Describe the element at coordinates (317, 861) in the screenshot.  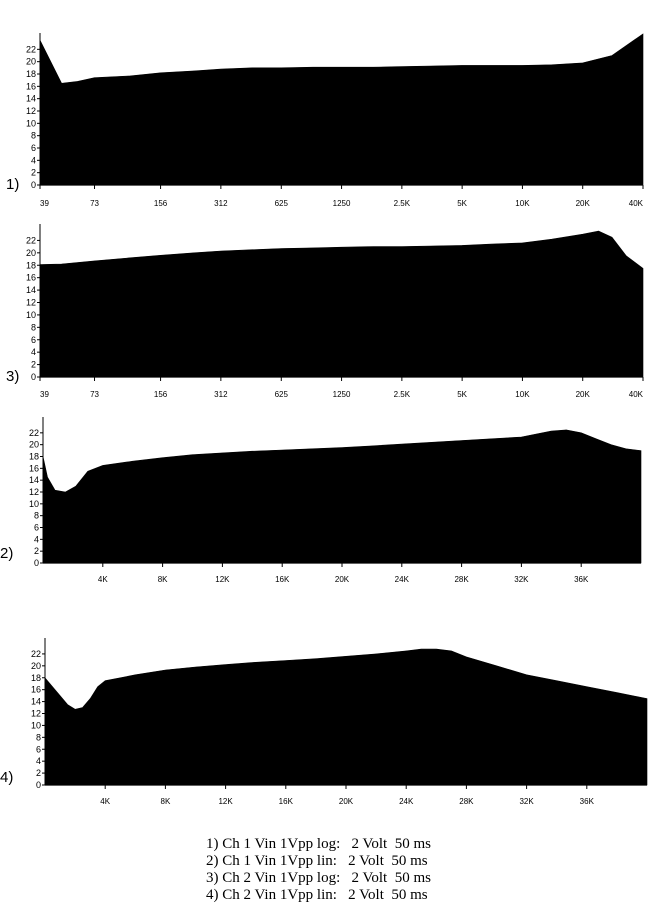
I see `caption-line-2: 2) Ch 1 Vin 1Vpp lin: 2 Volt 50 ms` at that location.